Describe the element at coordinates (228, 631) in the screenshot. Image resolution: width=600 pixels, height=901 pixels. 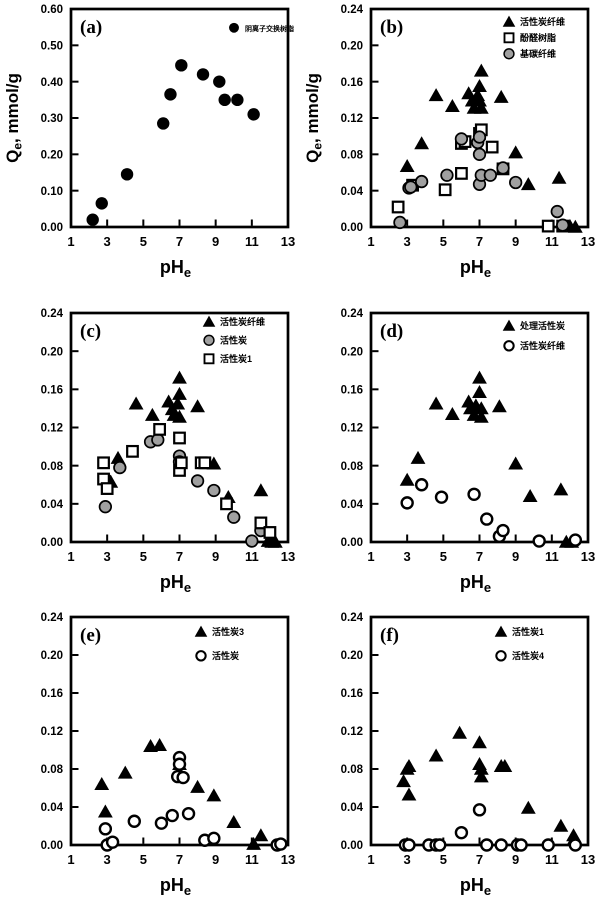
I see `legend-label: 活性炭3` at that location.